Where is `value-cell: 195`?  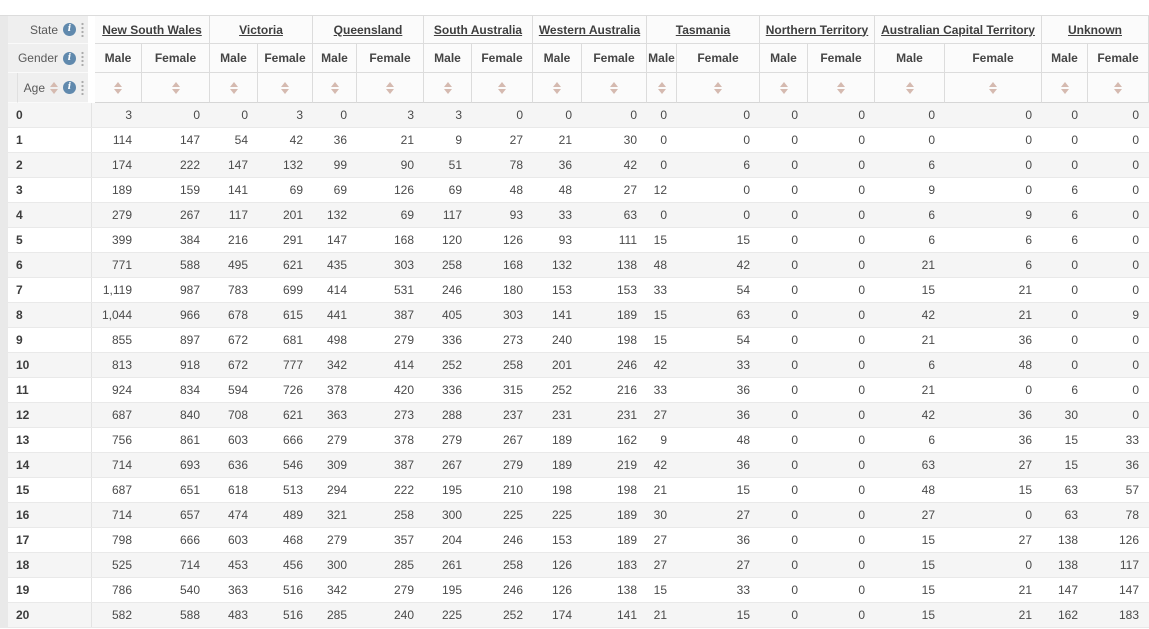 value-cell: 195 is located at coordinates (448, 490).